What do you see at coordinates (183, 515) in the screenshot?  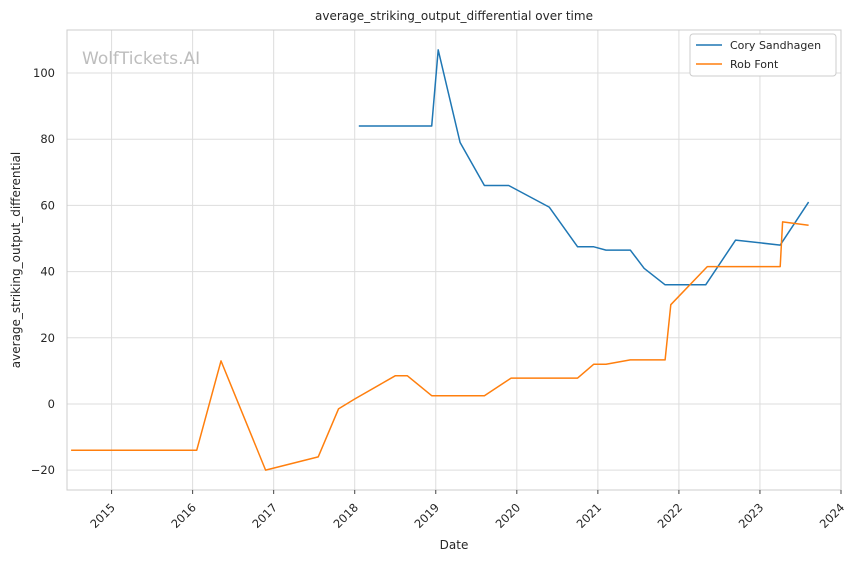 I see `x-tick-label: 2016` at bounding box center [183, 515].